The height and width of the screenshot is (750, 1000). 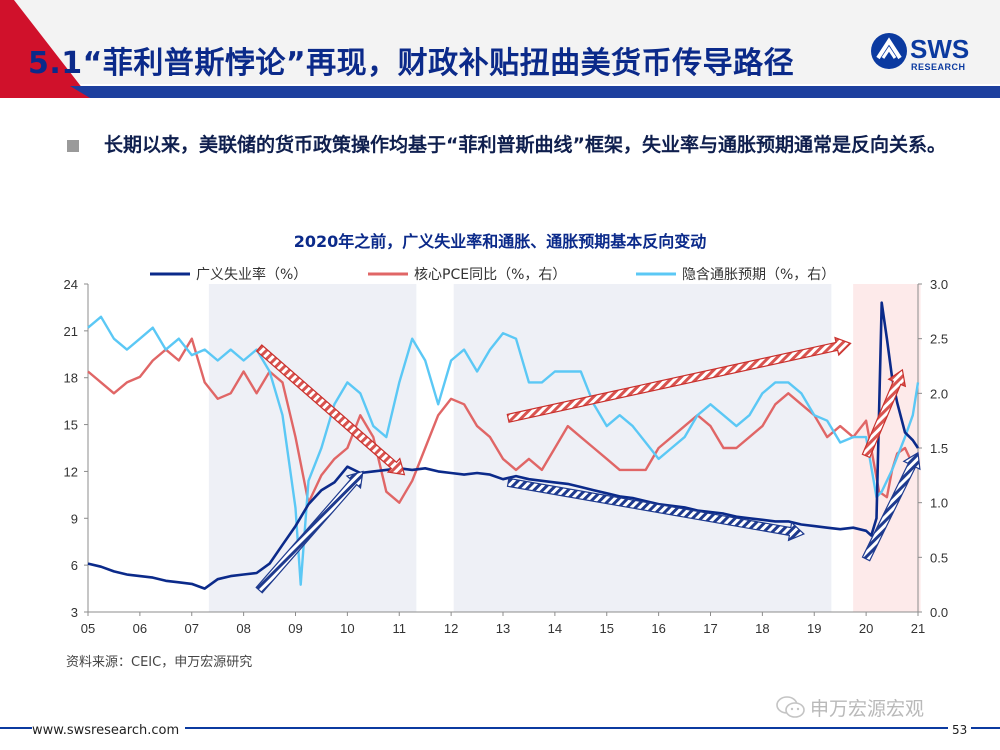 I want to click on y-right-tick-label: 0.0, so click(x=939, y=612).